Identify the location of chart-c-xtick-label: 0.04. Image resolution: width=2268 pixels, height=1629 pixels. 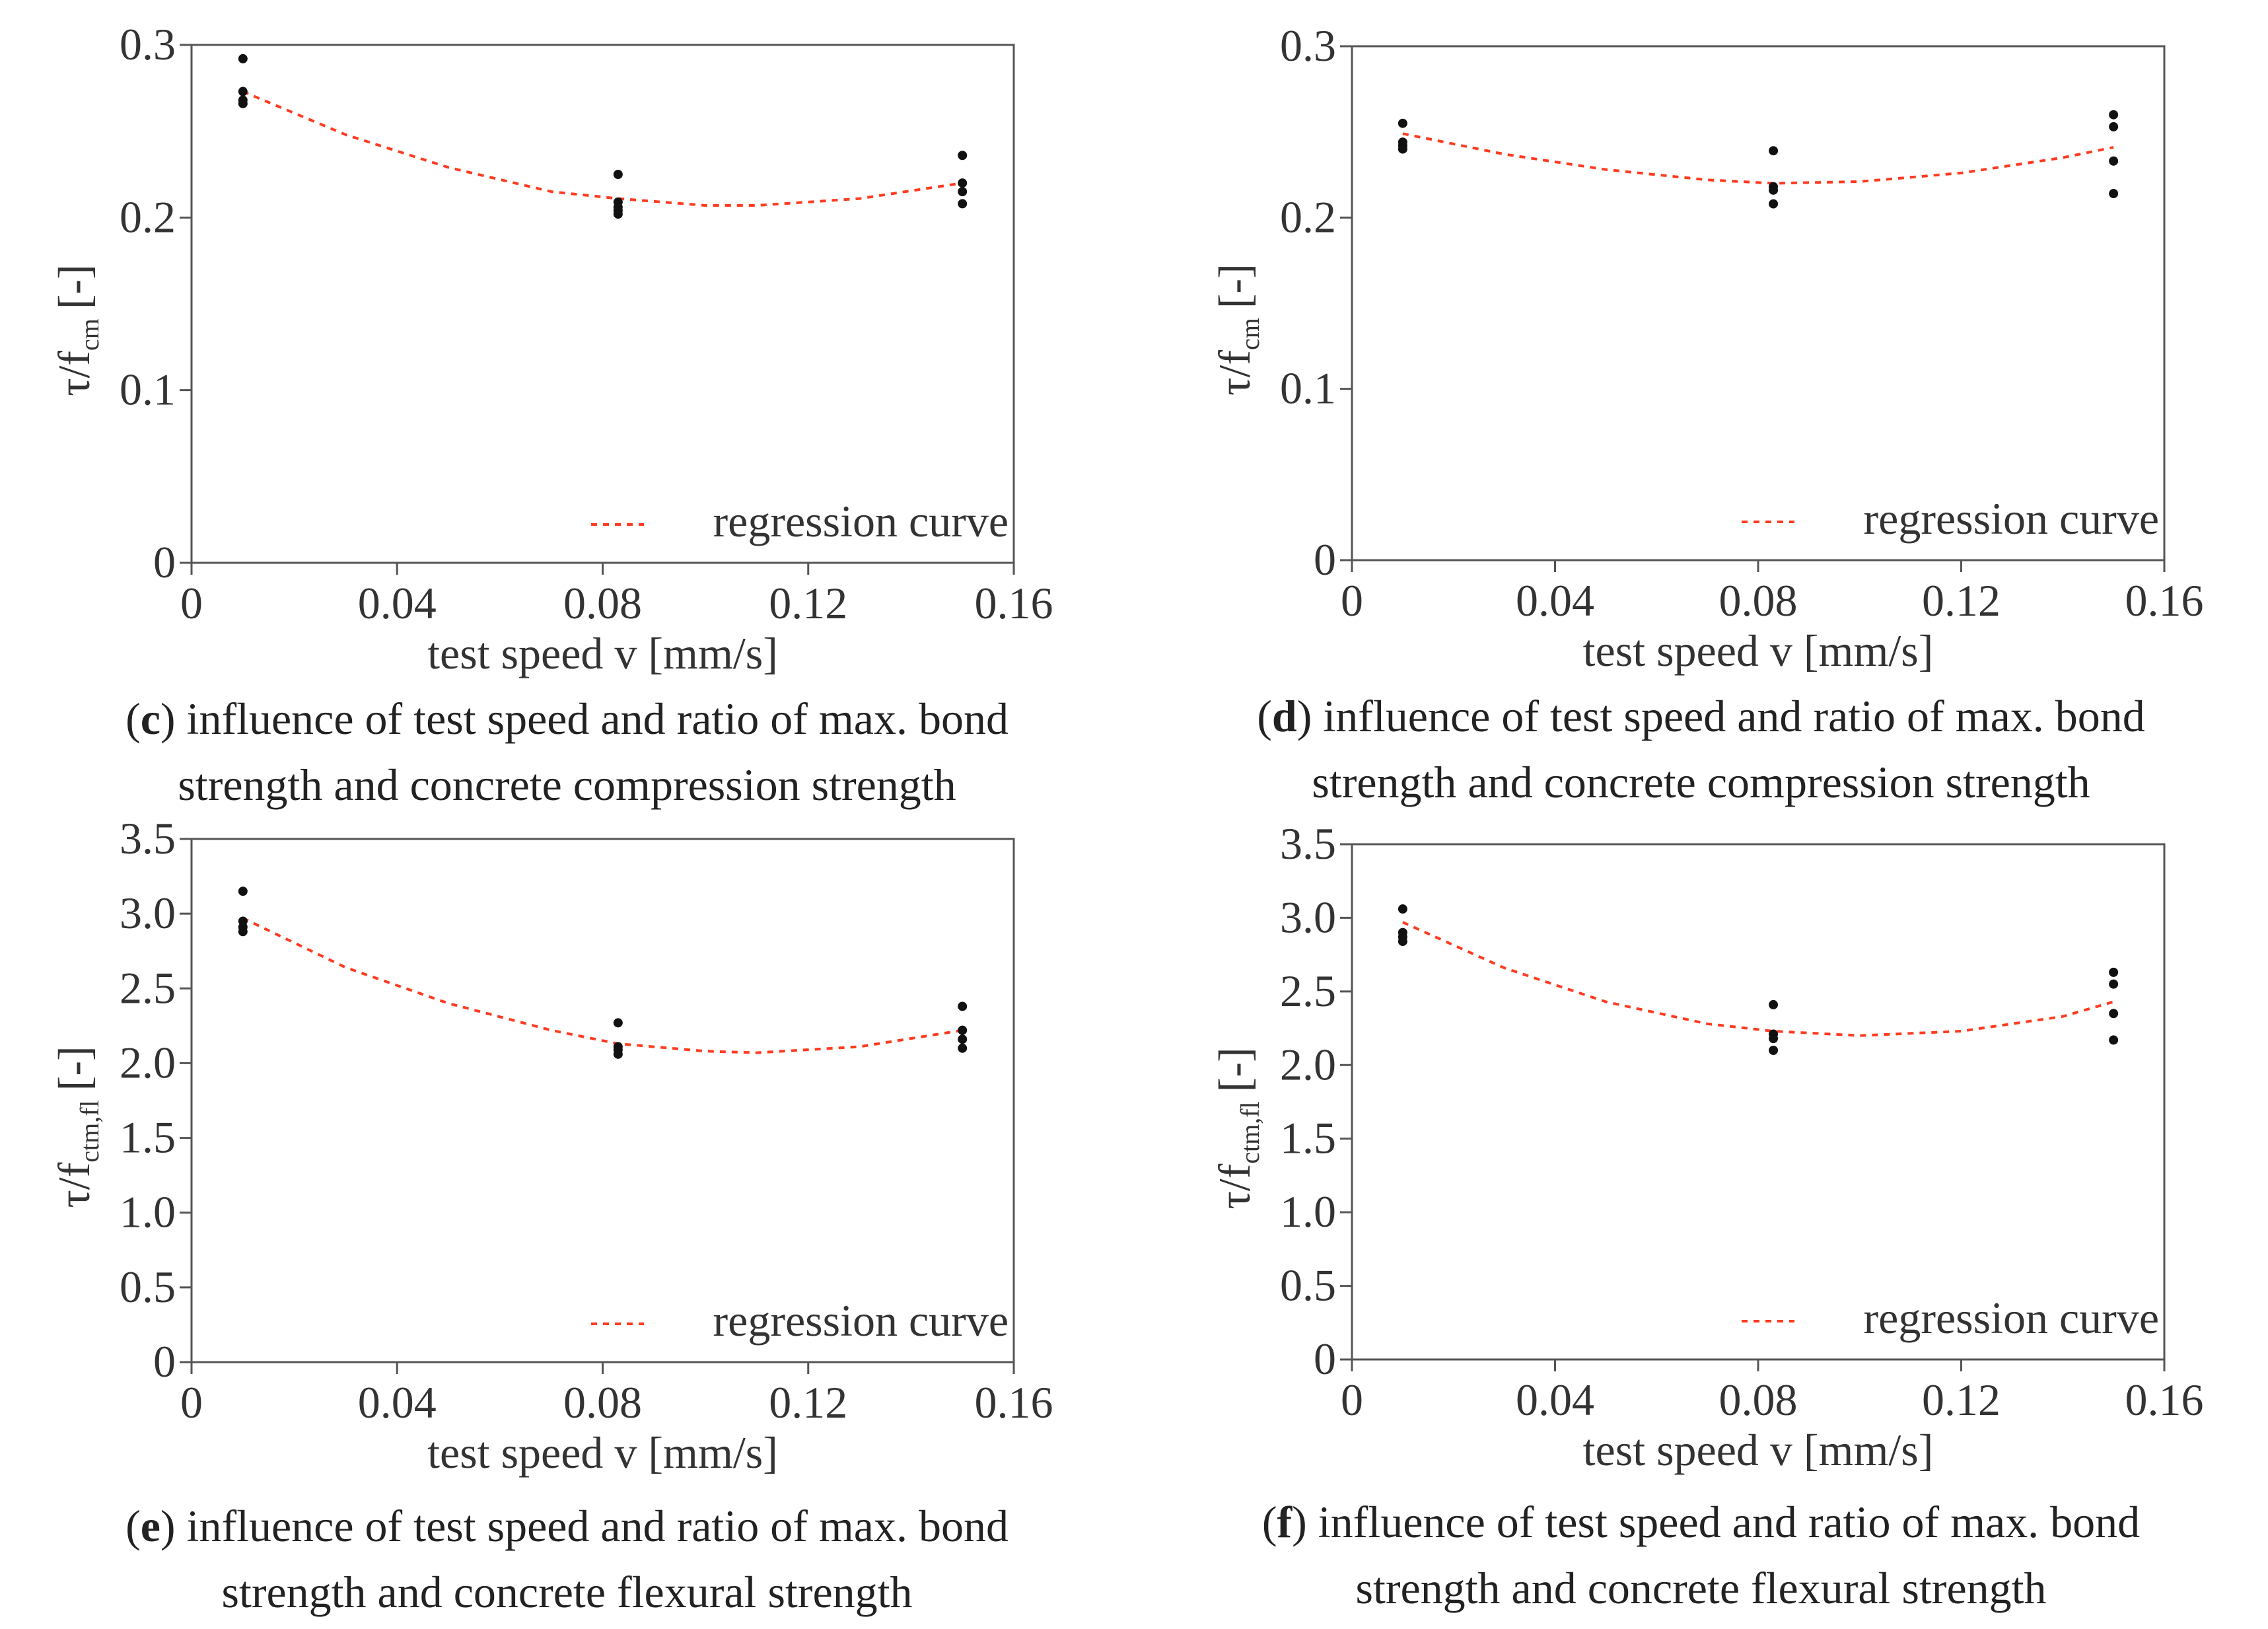
(397, 603).